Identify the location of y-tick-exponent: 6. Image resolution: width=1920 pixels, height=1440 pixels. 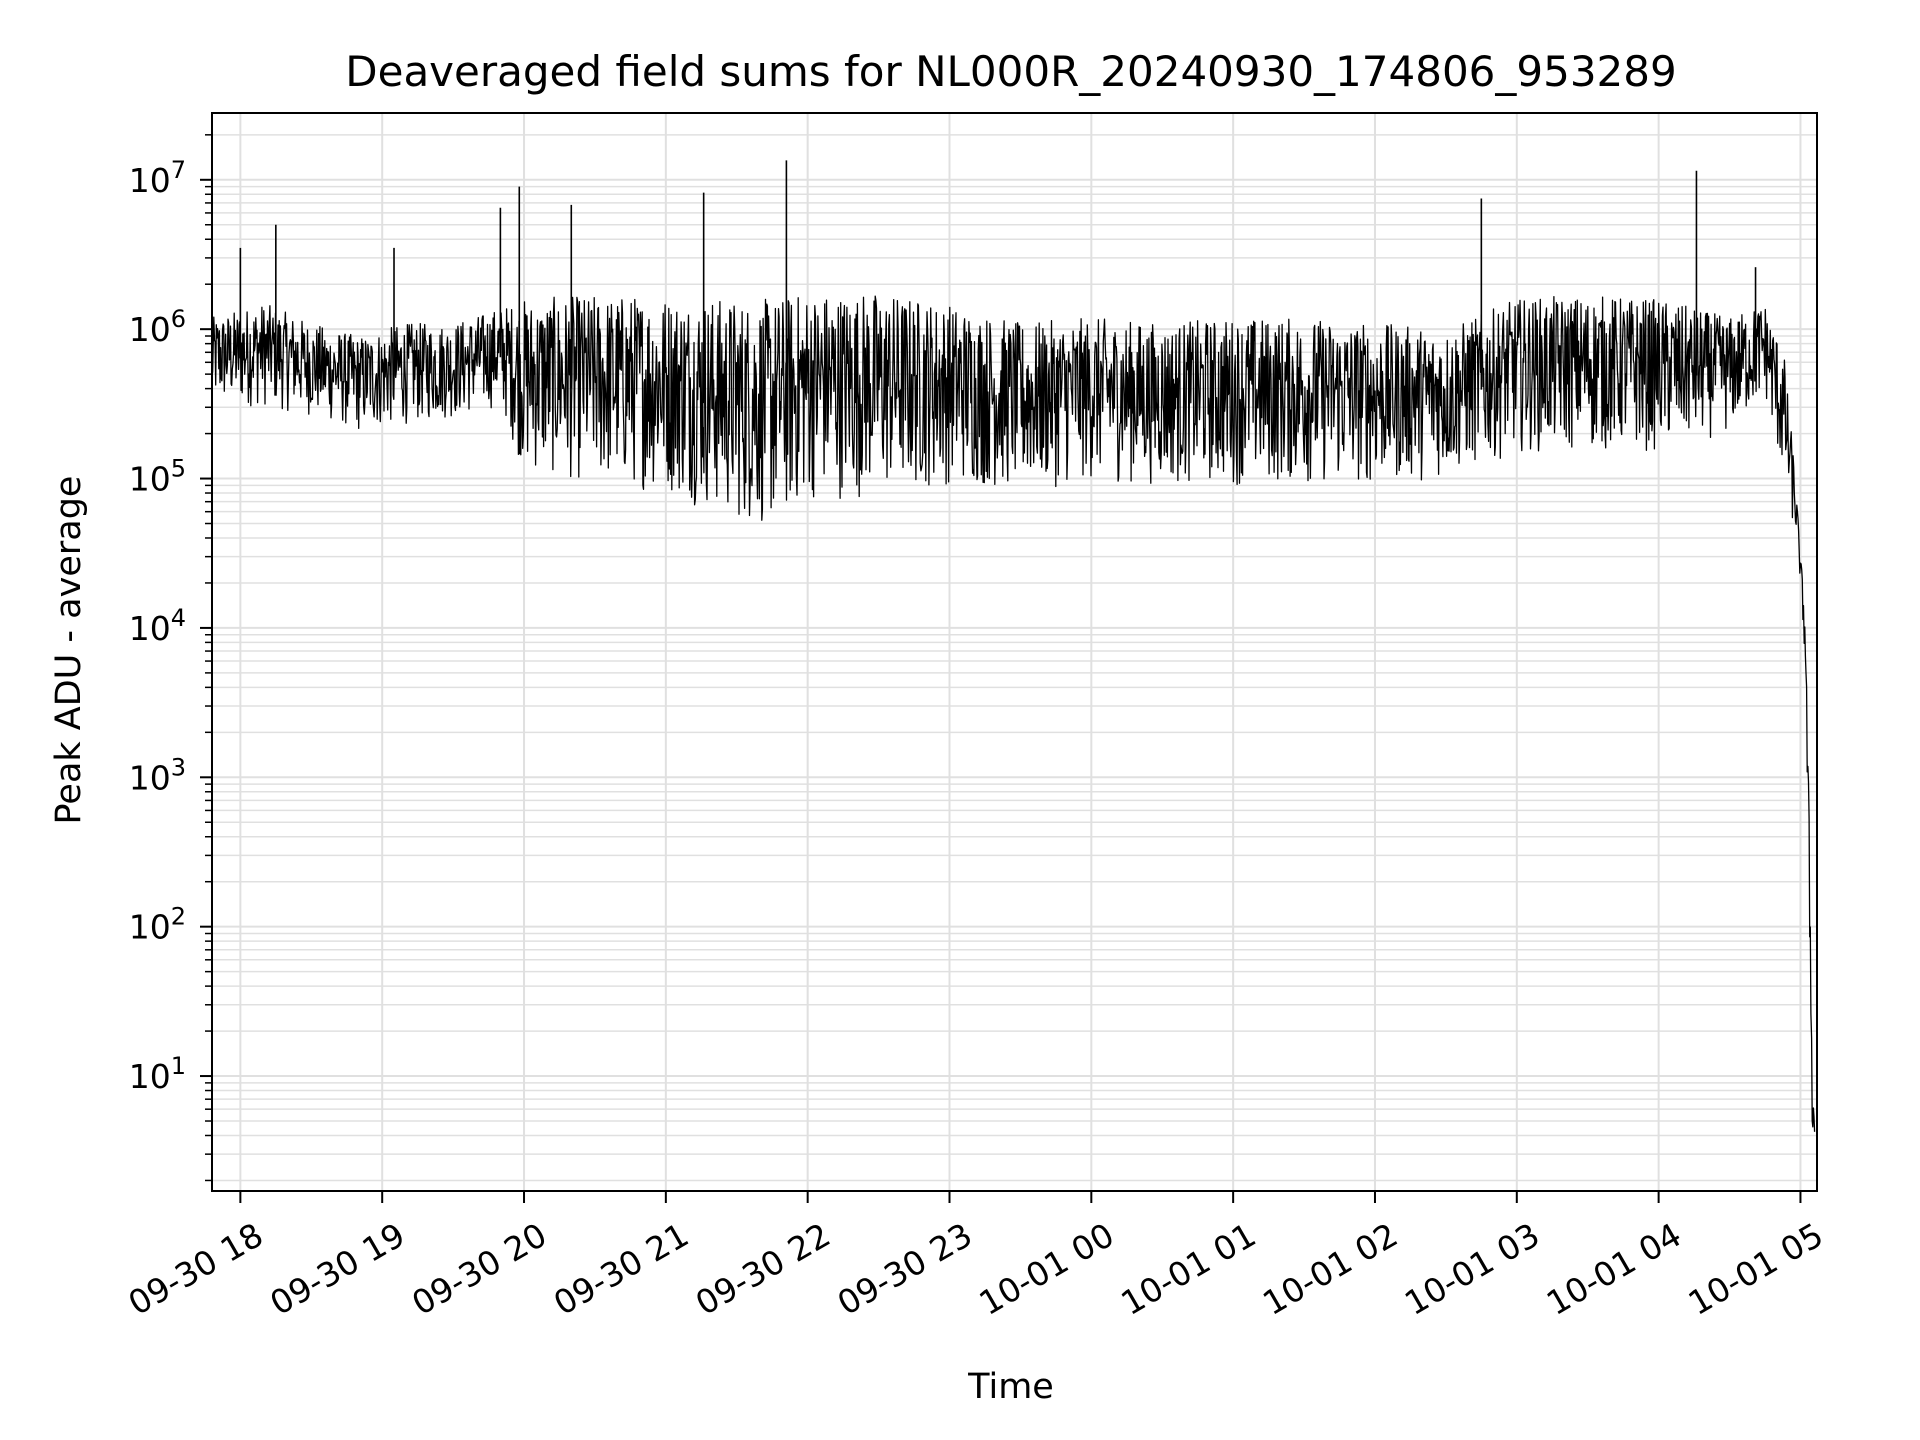
(178, 319).